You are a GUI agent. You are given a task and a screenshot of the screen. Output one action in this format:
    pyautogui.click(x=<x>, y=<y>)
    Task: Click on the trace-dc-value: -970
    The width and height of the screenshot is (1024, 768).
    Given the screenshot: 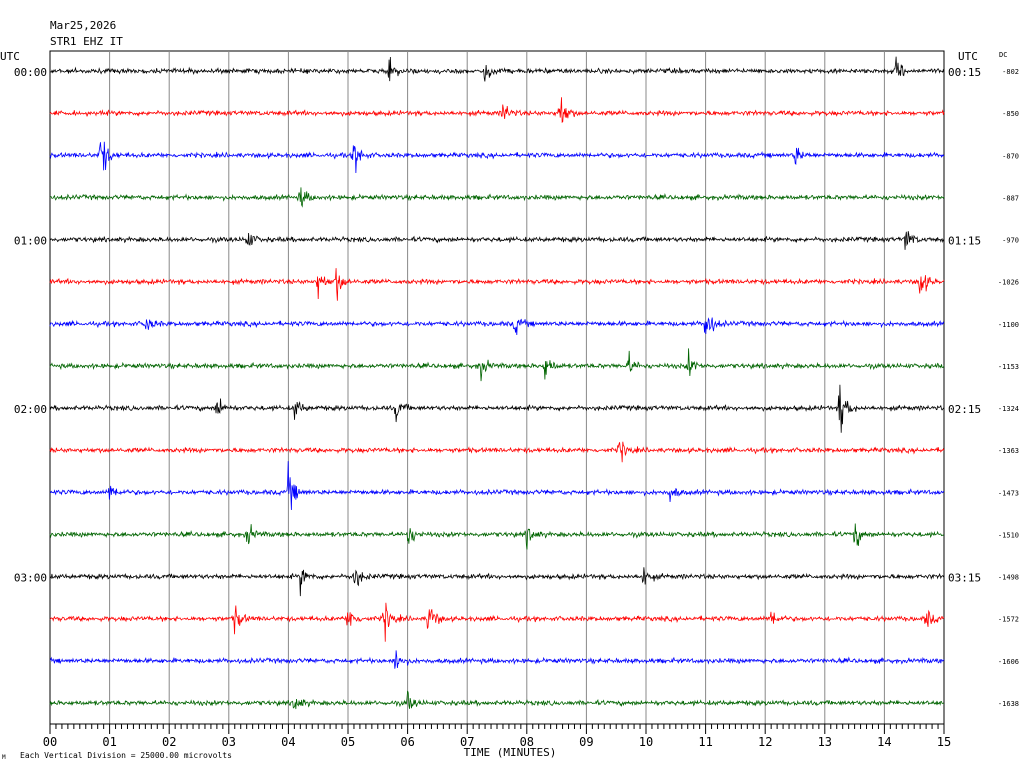 What is the action you would take?
    pyautogui.click(x=1010, y=241)
    